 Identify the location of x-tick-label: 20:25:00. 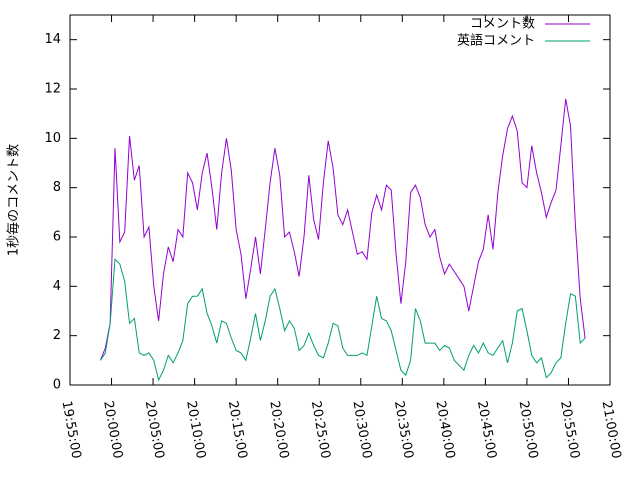
(320, 430).